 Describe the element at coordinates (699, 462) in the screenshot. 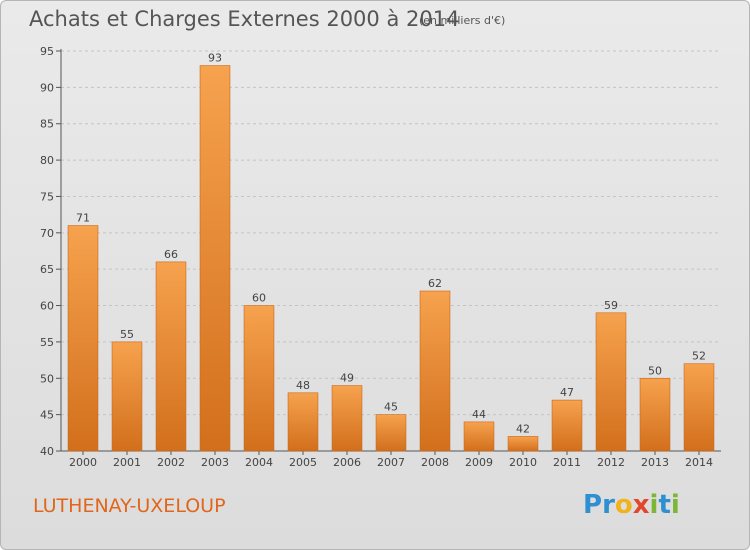

I see `x-tick-label: 2014` at that location.